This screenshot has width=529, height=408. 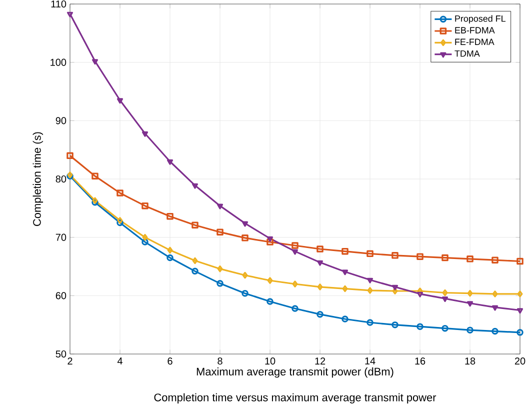 I want to click on y-tick-label: 90, so click(x=61, y=120).